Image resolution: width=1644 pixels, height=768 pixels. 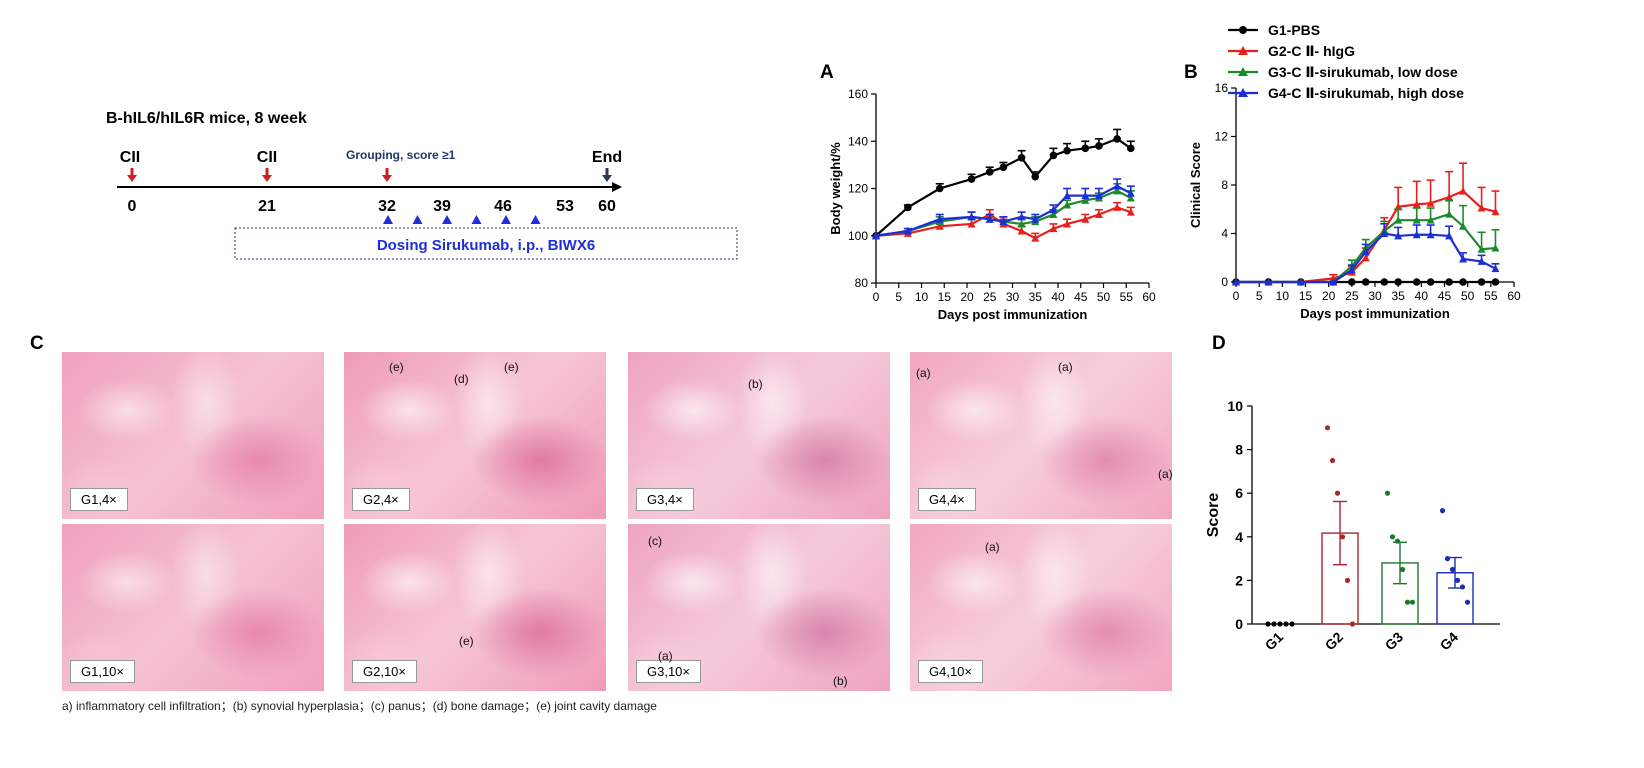 What do you see at coordinates (1274, 641) in the screenshot?
I see `x-tick-label: G1` at bounding box center [1274, 641].